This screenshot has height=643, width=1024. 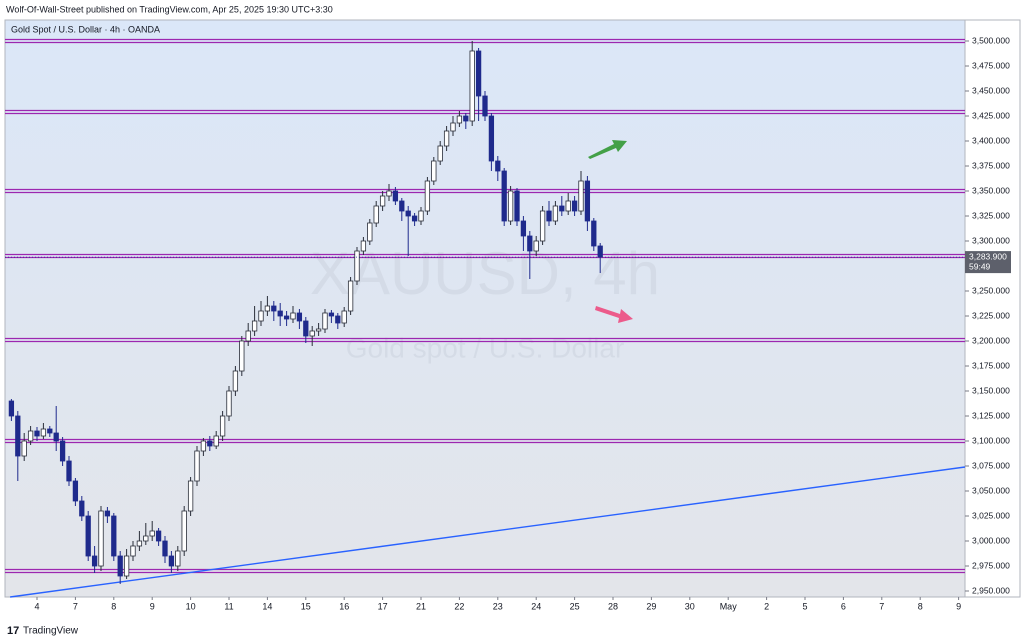 I want to click on x-tick-label: 10, so click(x=191, y=606).